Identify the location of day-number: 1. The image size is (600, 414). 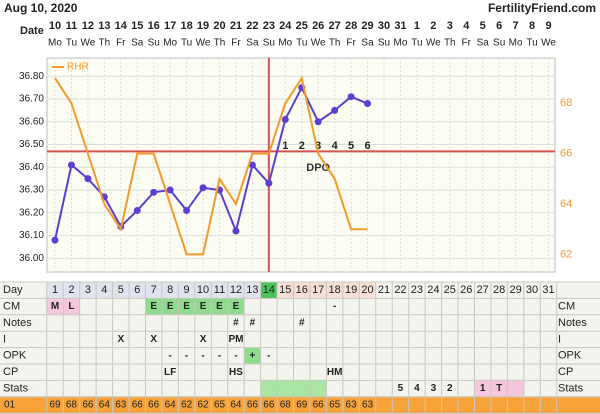
(55, 290).